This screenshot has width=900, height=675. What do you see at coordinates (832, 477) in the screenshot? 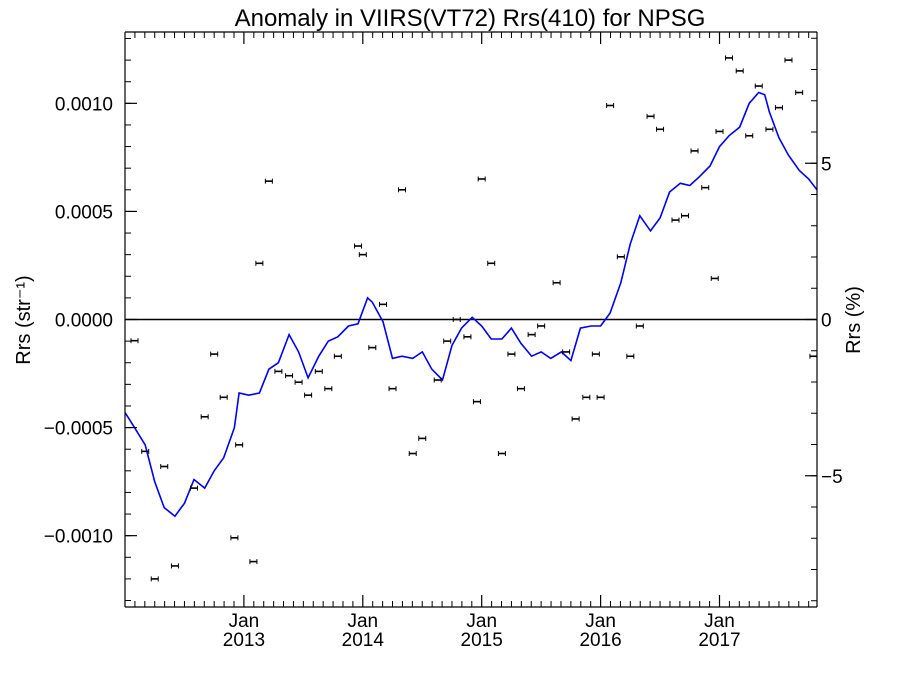
I see `right-tick-label: −5` at bounding box center [832, 477].